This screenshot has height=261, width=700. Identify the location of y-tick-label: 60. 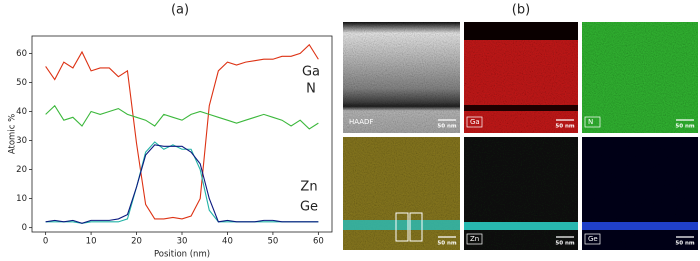
(21, 54).